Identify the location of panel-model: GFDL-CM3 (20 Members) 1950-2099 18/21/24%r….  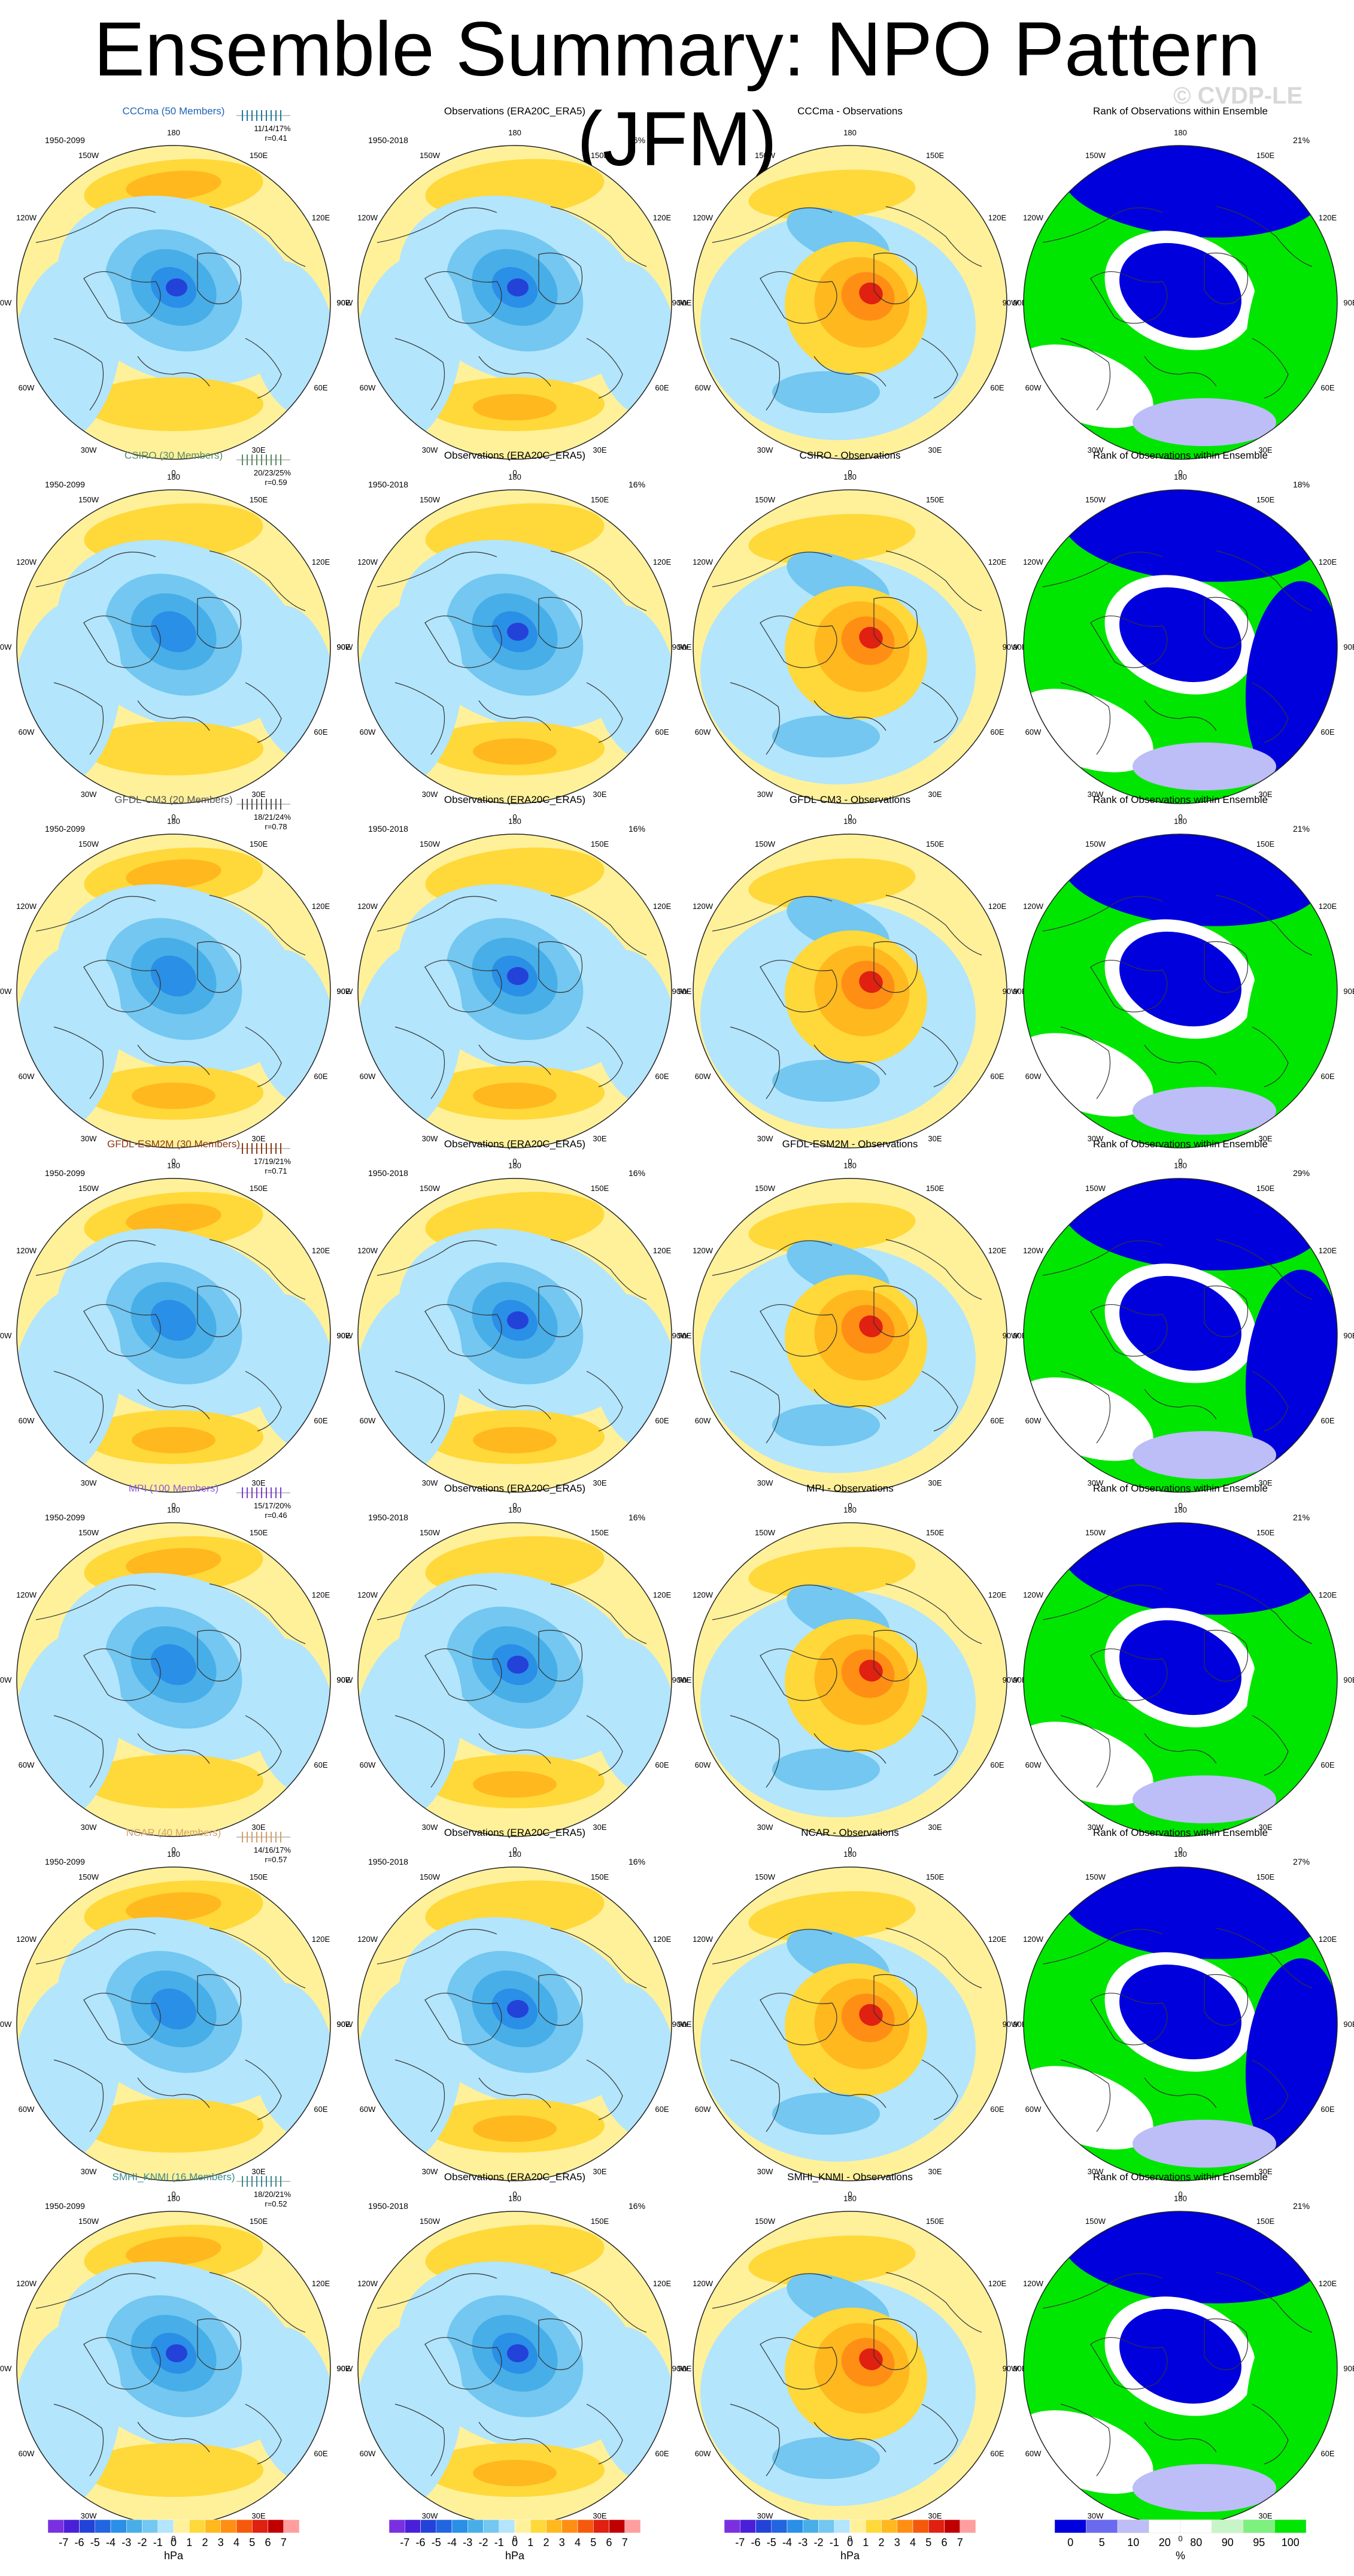
(175, 980).